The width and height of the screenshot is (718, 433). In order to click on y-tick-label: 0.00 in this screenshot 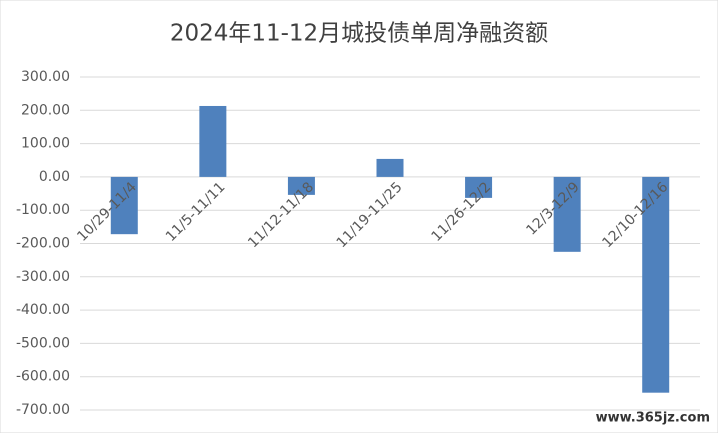, I will do `click(54, 177)`.